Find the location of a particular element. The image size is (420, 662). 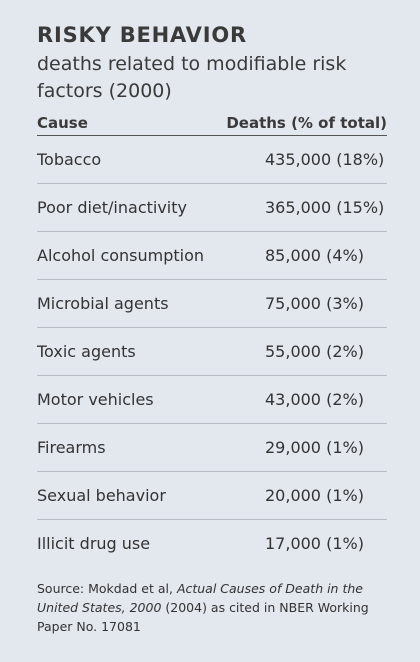

source-prefix: Source: Mokdad et al, is located at coordinates (107, 588).